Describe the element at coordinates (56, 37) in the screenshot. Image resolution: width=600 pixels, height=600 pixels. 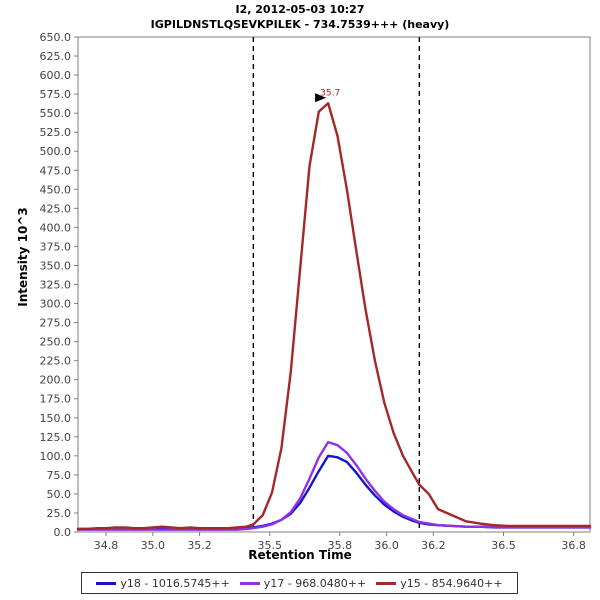
I see `svg-text: 650.0` at that location.